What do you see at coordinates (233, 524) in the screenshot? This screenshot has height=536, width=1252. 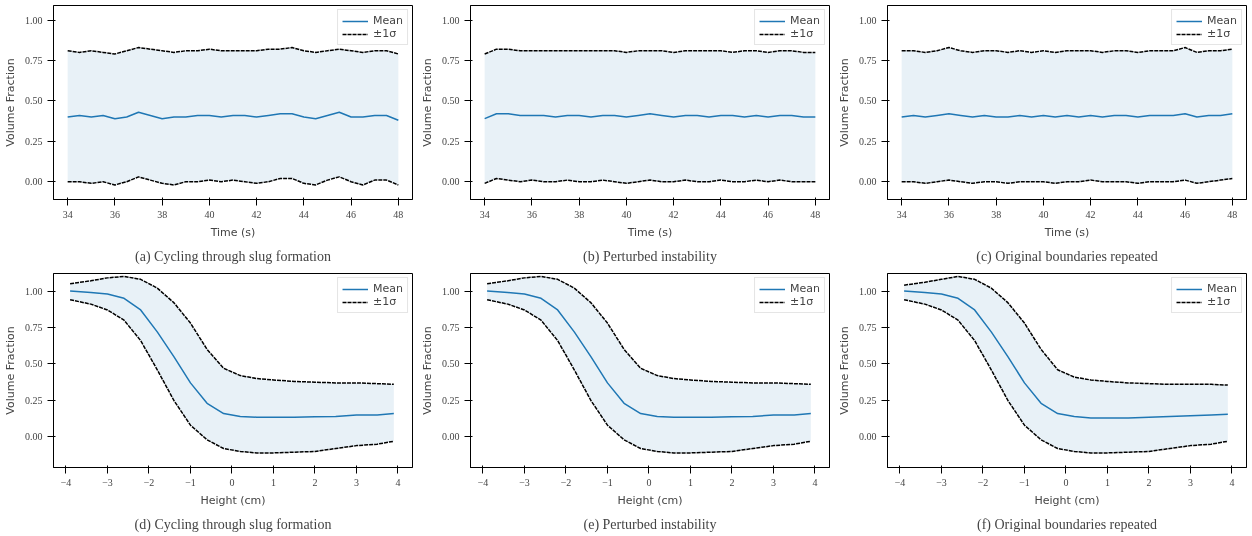 I see `text: (d) Cycling through slug formation` at bounding box center [233, 524].